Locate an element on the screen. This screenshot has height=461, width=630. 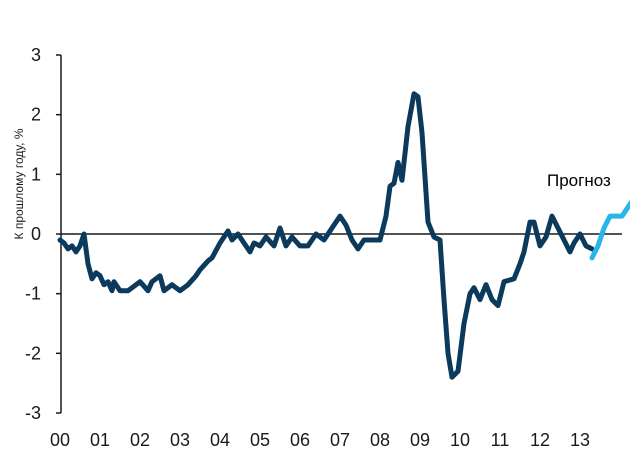
y-tick-label: 3 is located at coordinates (36, 55).